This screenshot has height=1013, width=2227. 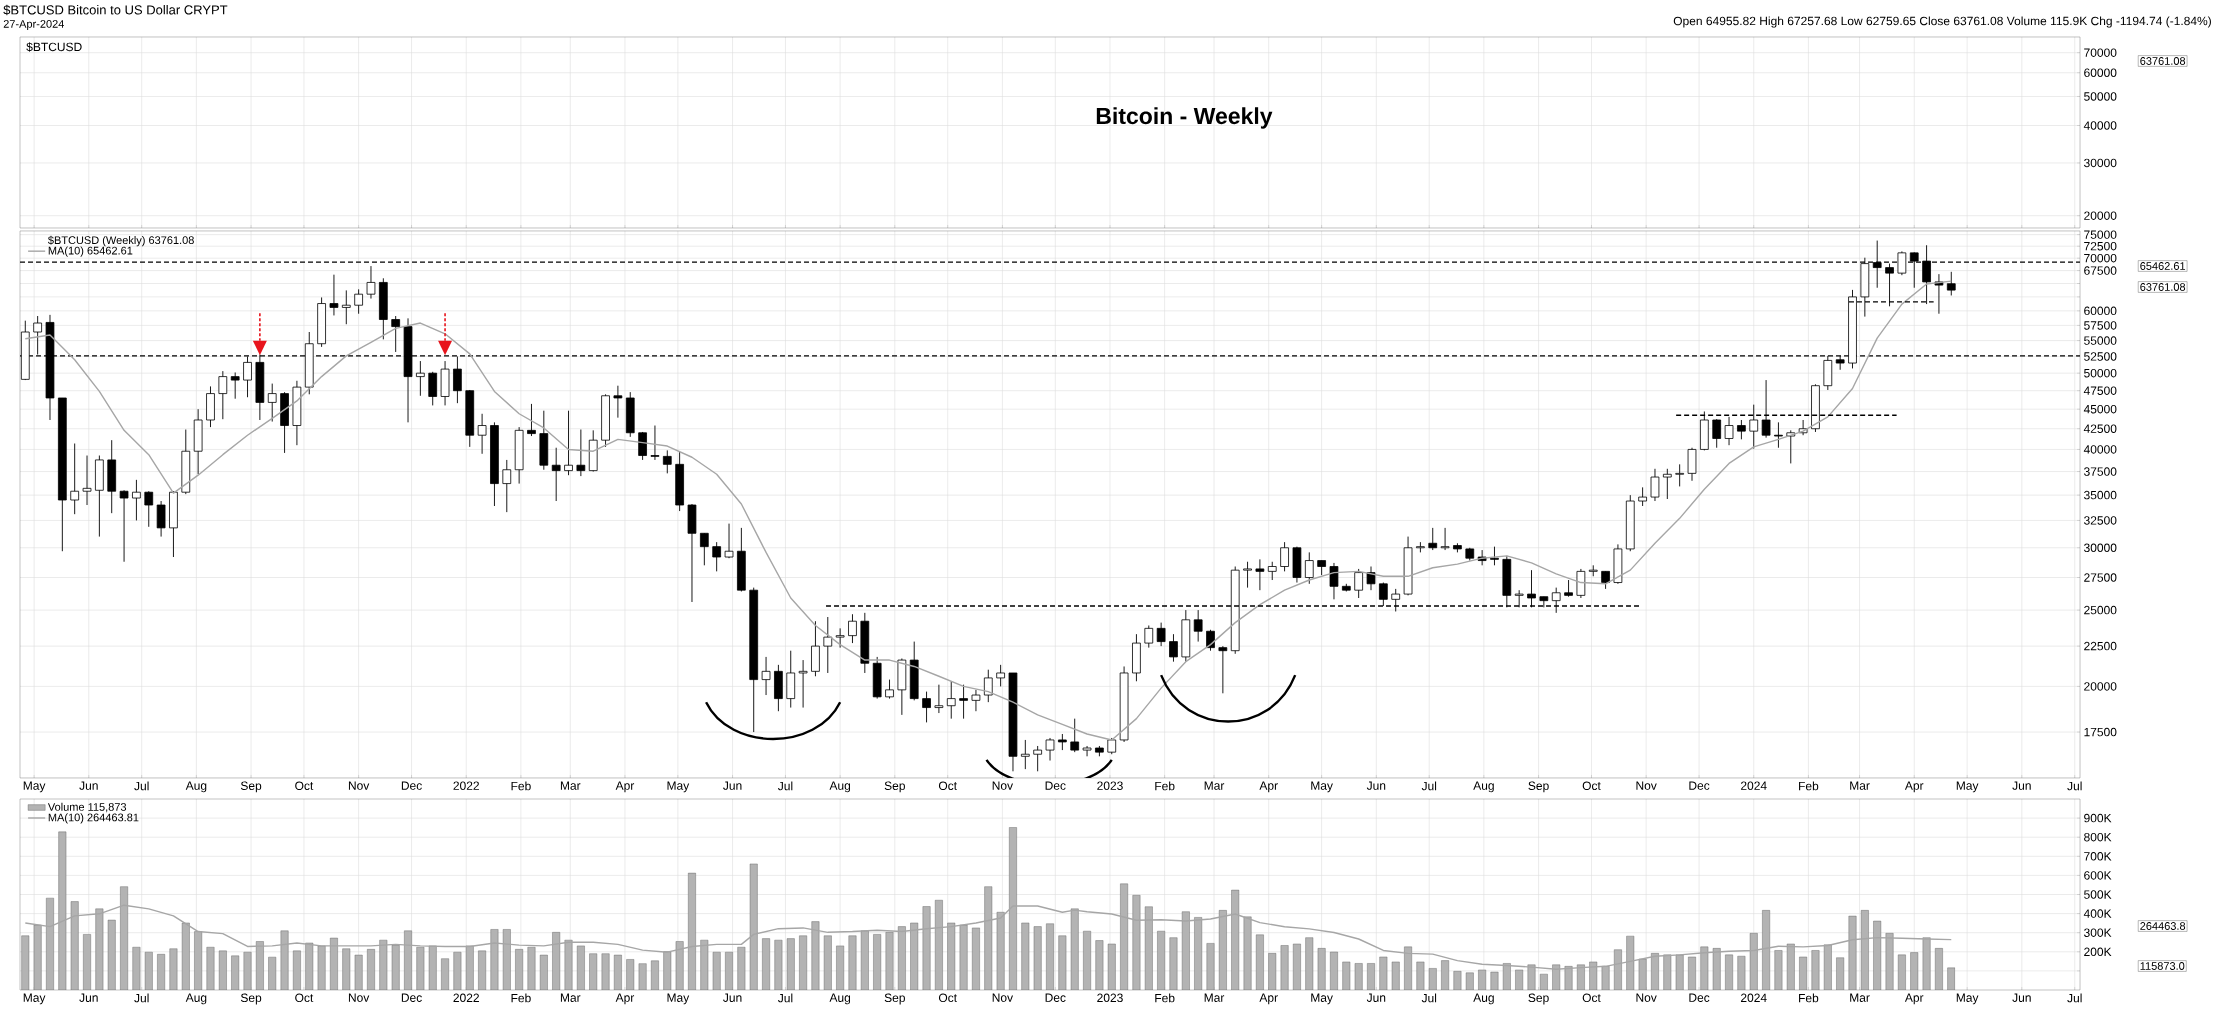 What do you see at coordinates (466, 998) in the screenshot?
I see `x-tick-label: 2022` at bounding box center [466, 998].